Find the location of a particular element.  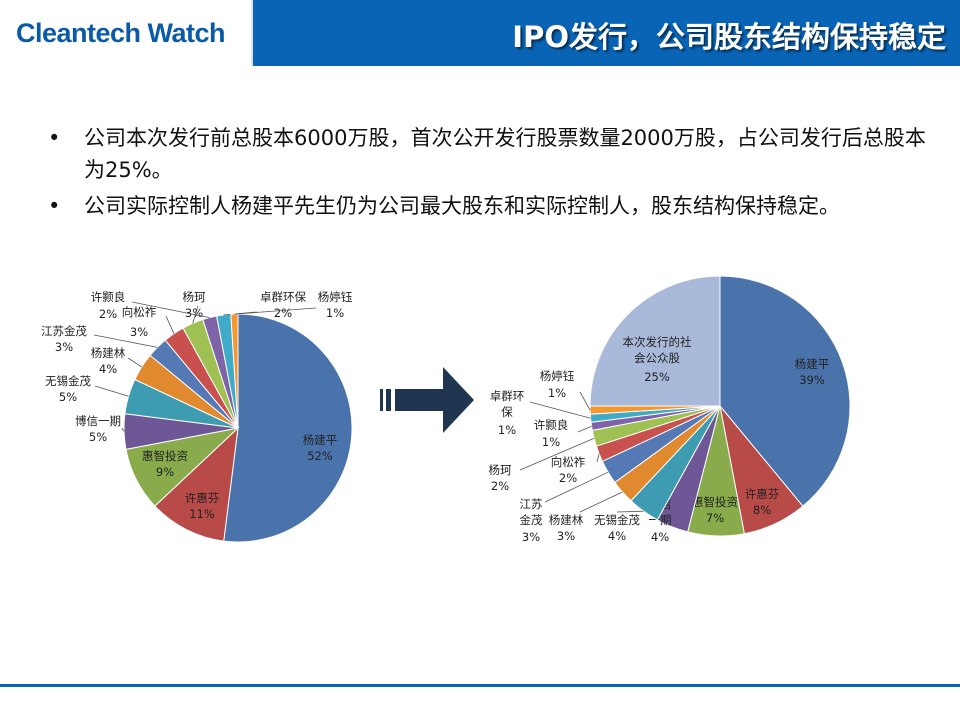

slice-label-11: 保 is located at coordinates (507, 412).